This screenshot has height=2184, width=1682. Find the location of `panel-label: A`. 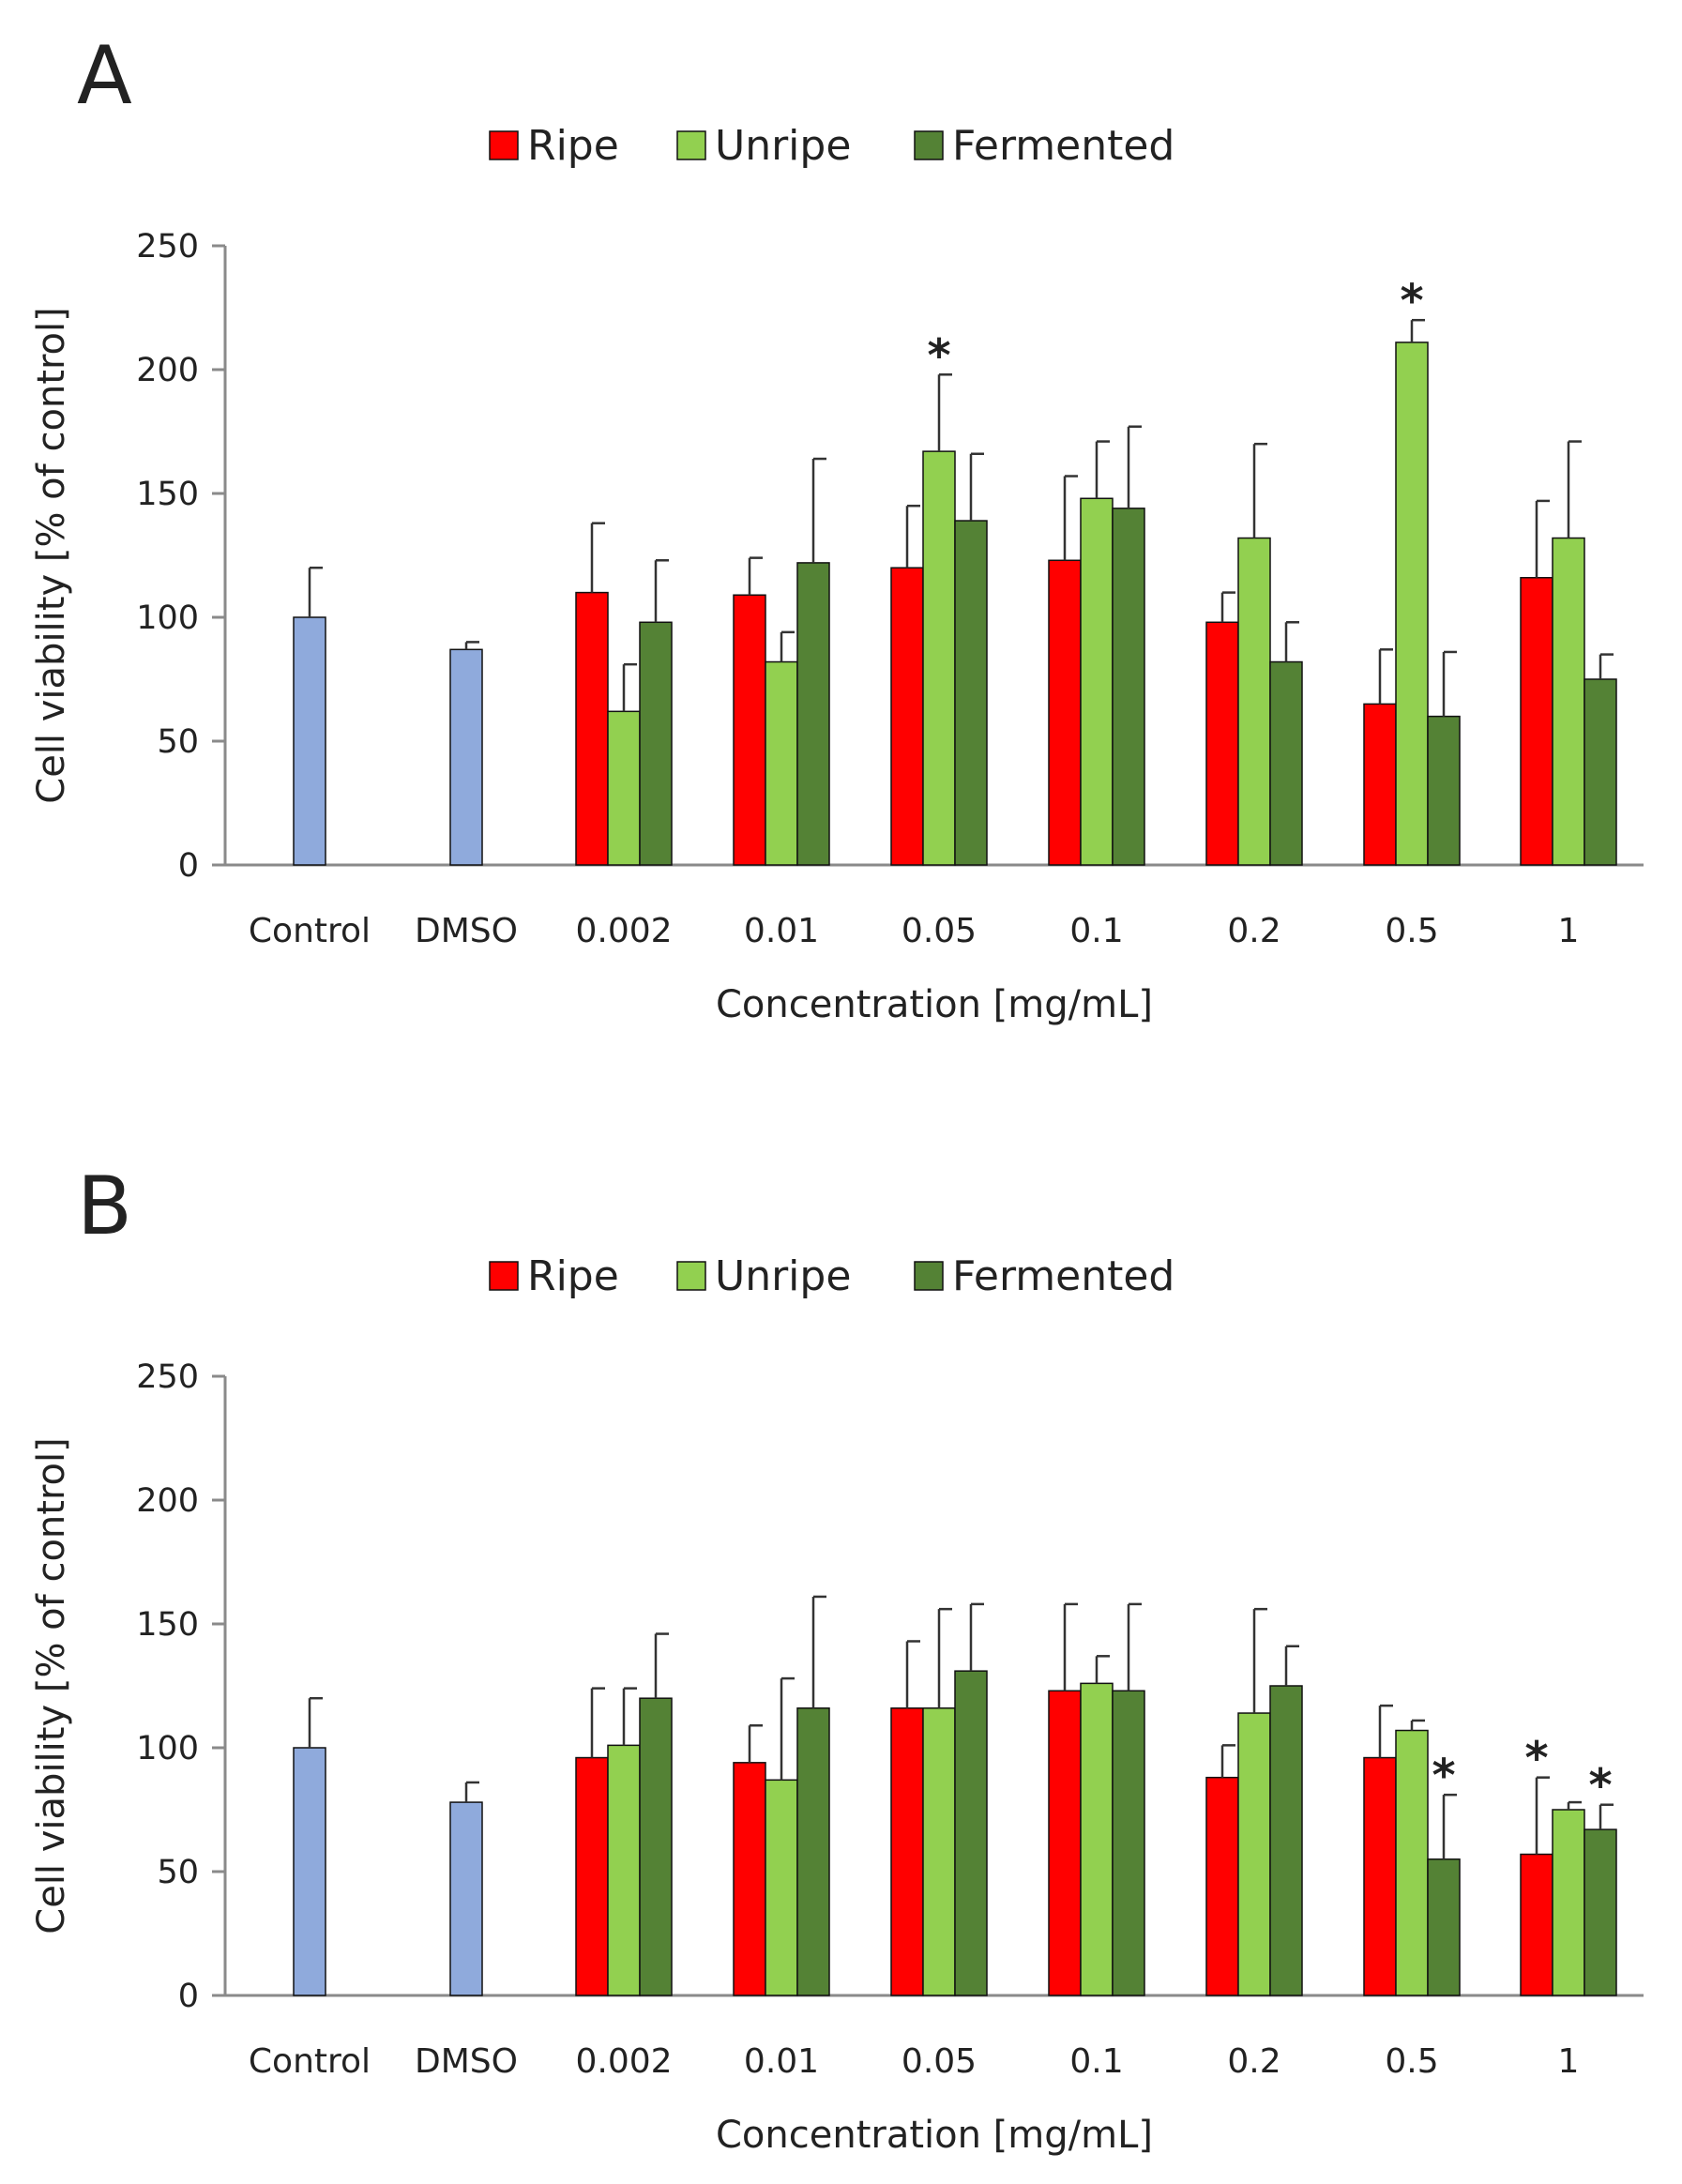

panel-label: A is located at coordinates (104, 76).